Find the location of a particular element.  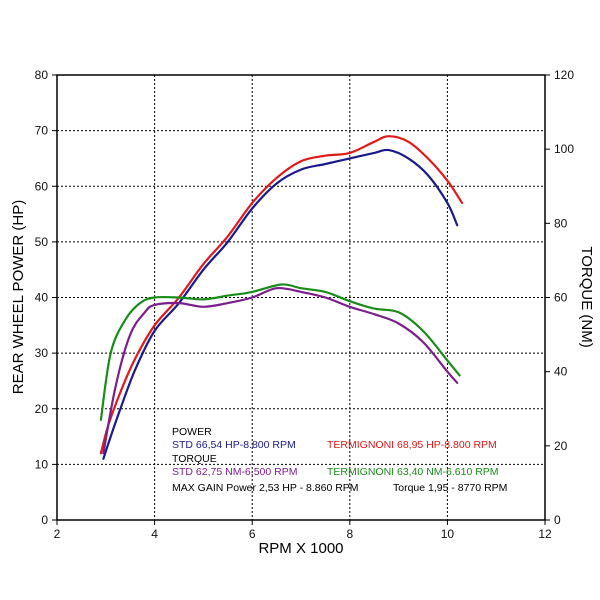

left-axis-title: REAR WHEEL POWER (HP) is located at coordinates (18, 297).